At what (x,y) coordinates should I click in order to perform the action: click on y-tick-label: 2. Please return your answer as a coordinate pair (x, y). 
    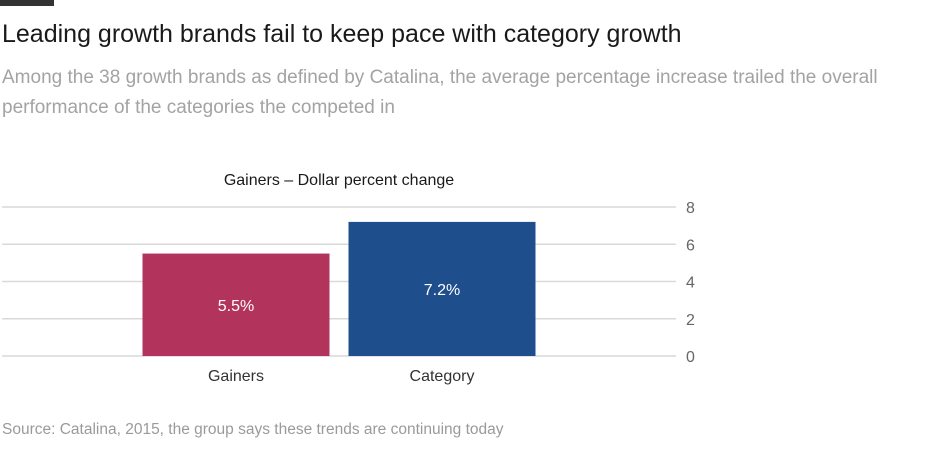
    Looking at the image, I should click on (690, 320).